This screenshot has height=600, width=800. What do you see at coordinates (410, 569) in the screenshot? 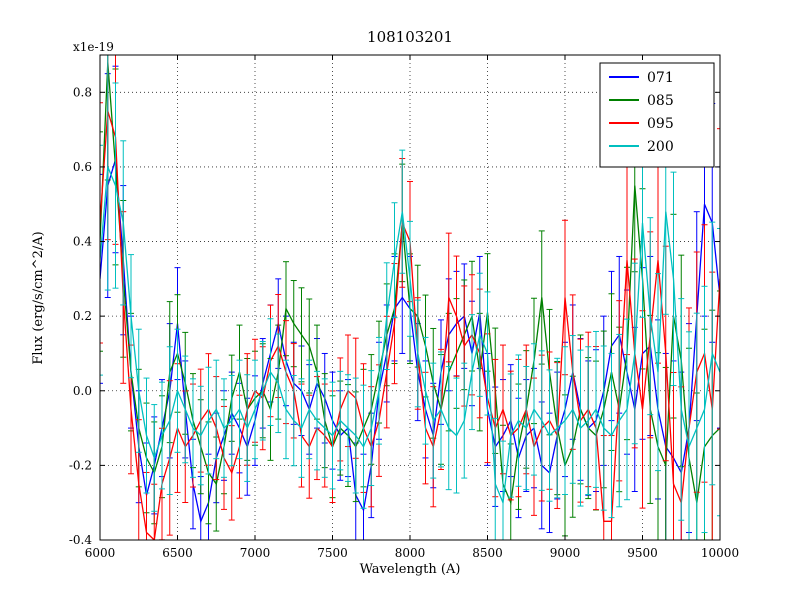
I see `x-axis-label: Wavelength (A)` at bounding box center [410, 569].